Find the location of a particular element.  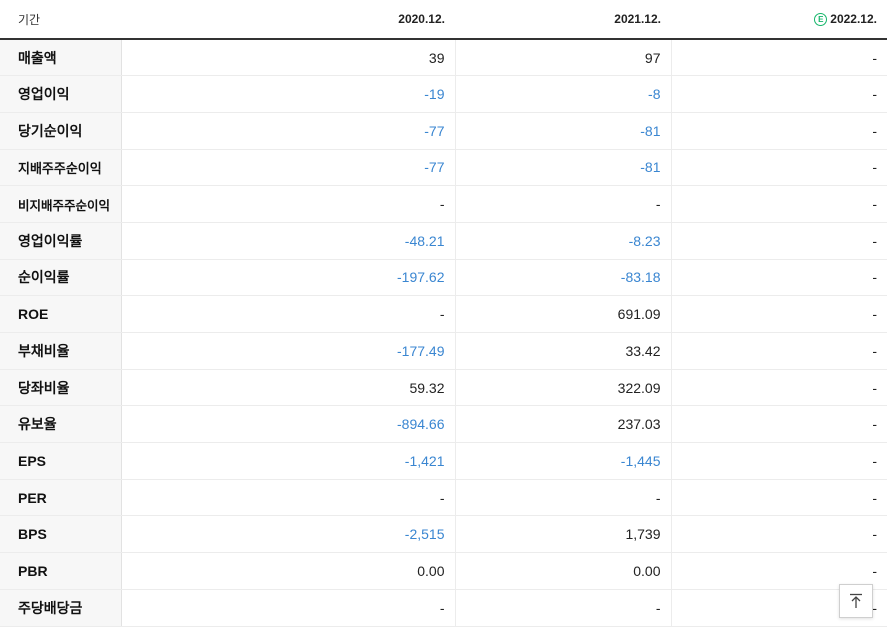

table-header-row: 기간 2020.12. 2021.12. E 2022.12. is located at coordinates (443, 20).